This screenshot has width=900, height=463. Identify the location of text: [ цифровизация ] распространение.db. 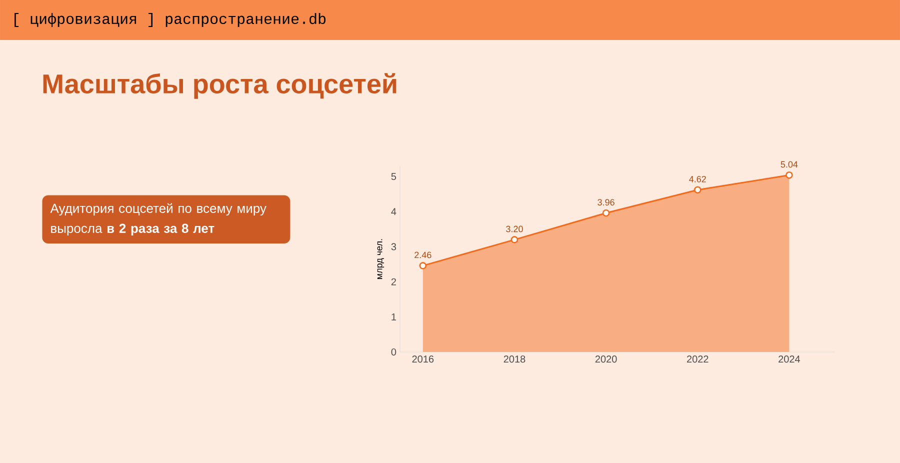
(170, 20).